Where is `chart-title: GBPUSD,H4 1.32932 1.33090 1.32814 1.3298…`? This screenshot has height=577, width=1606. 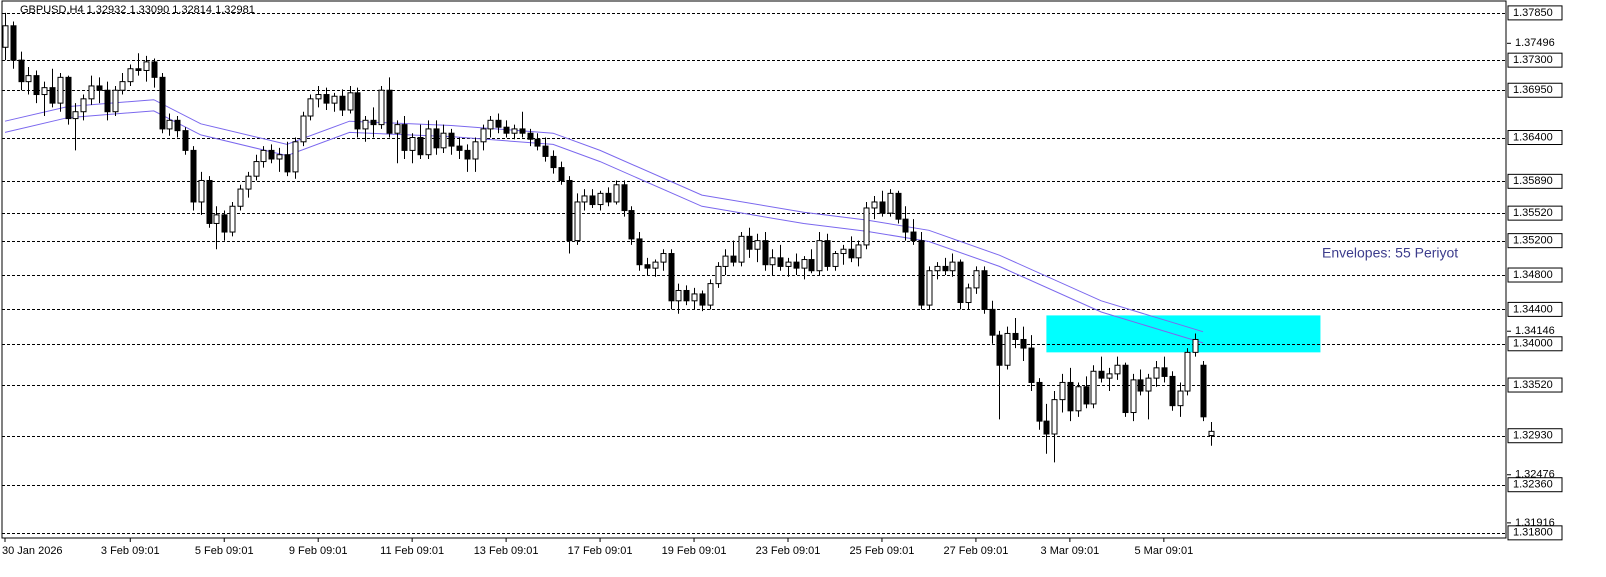 chart-title: GBPUSD,H4 1.32932 1.33090 1.32814 1.3298… is located at coordinates (137, 10).